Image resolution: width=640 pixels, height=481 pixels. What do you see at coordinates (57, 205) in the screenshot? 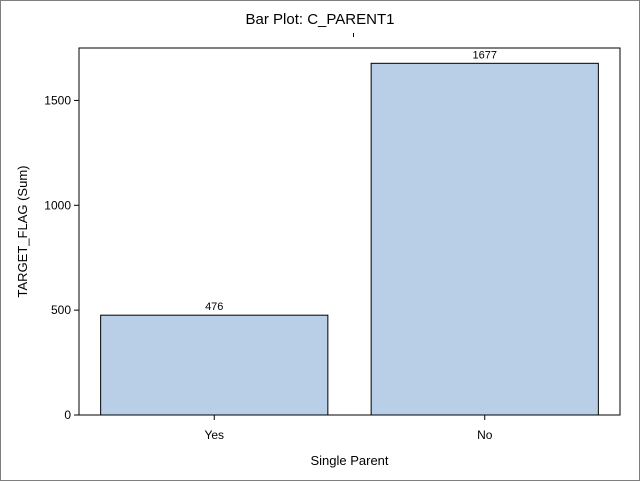
I see `y-tick-label: 1000` at bounding box center [57, 205].